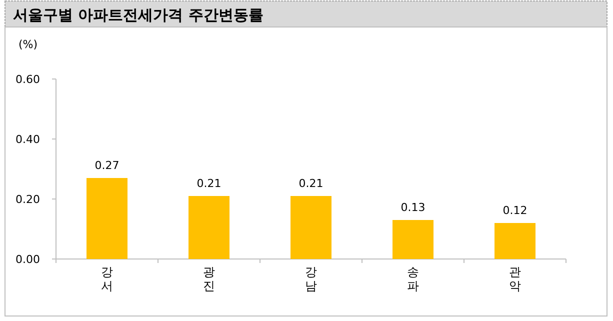  I want to click on x-tick-label: 송파, so click(413, 279).